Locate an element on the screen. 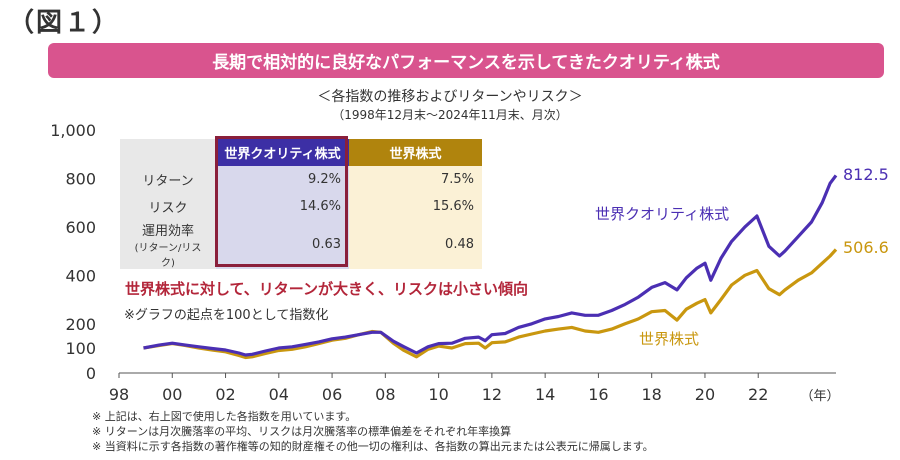  return-quality: 9.2% is located at coordinates (282, 179).